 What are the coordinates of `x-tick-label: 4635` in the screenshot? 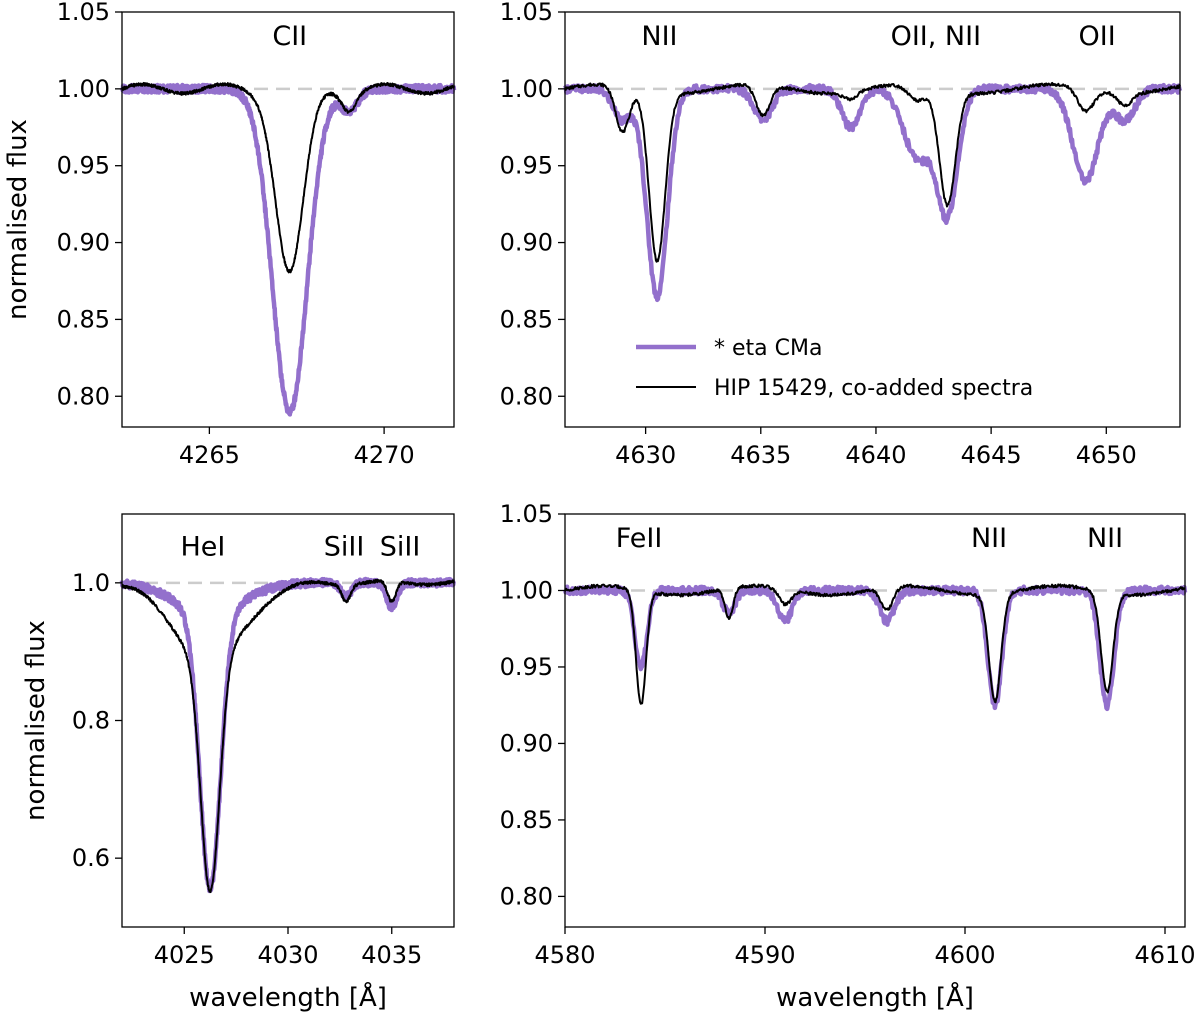 It's located at (760, 455).